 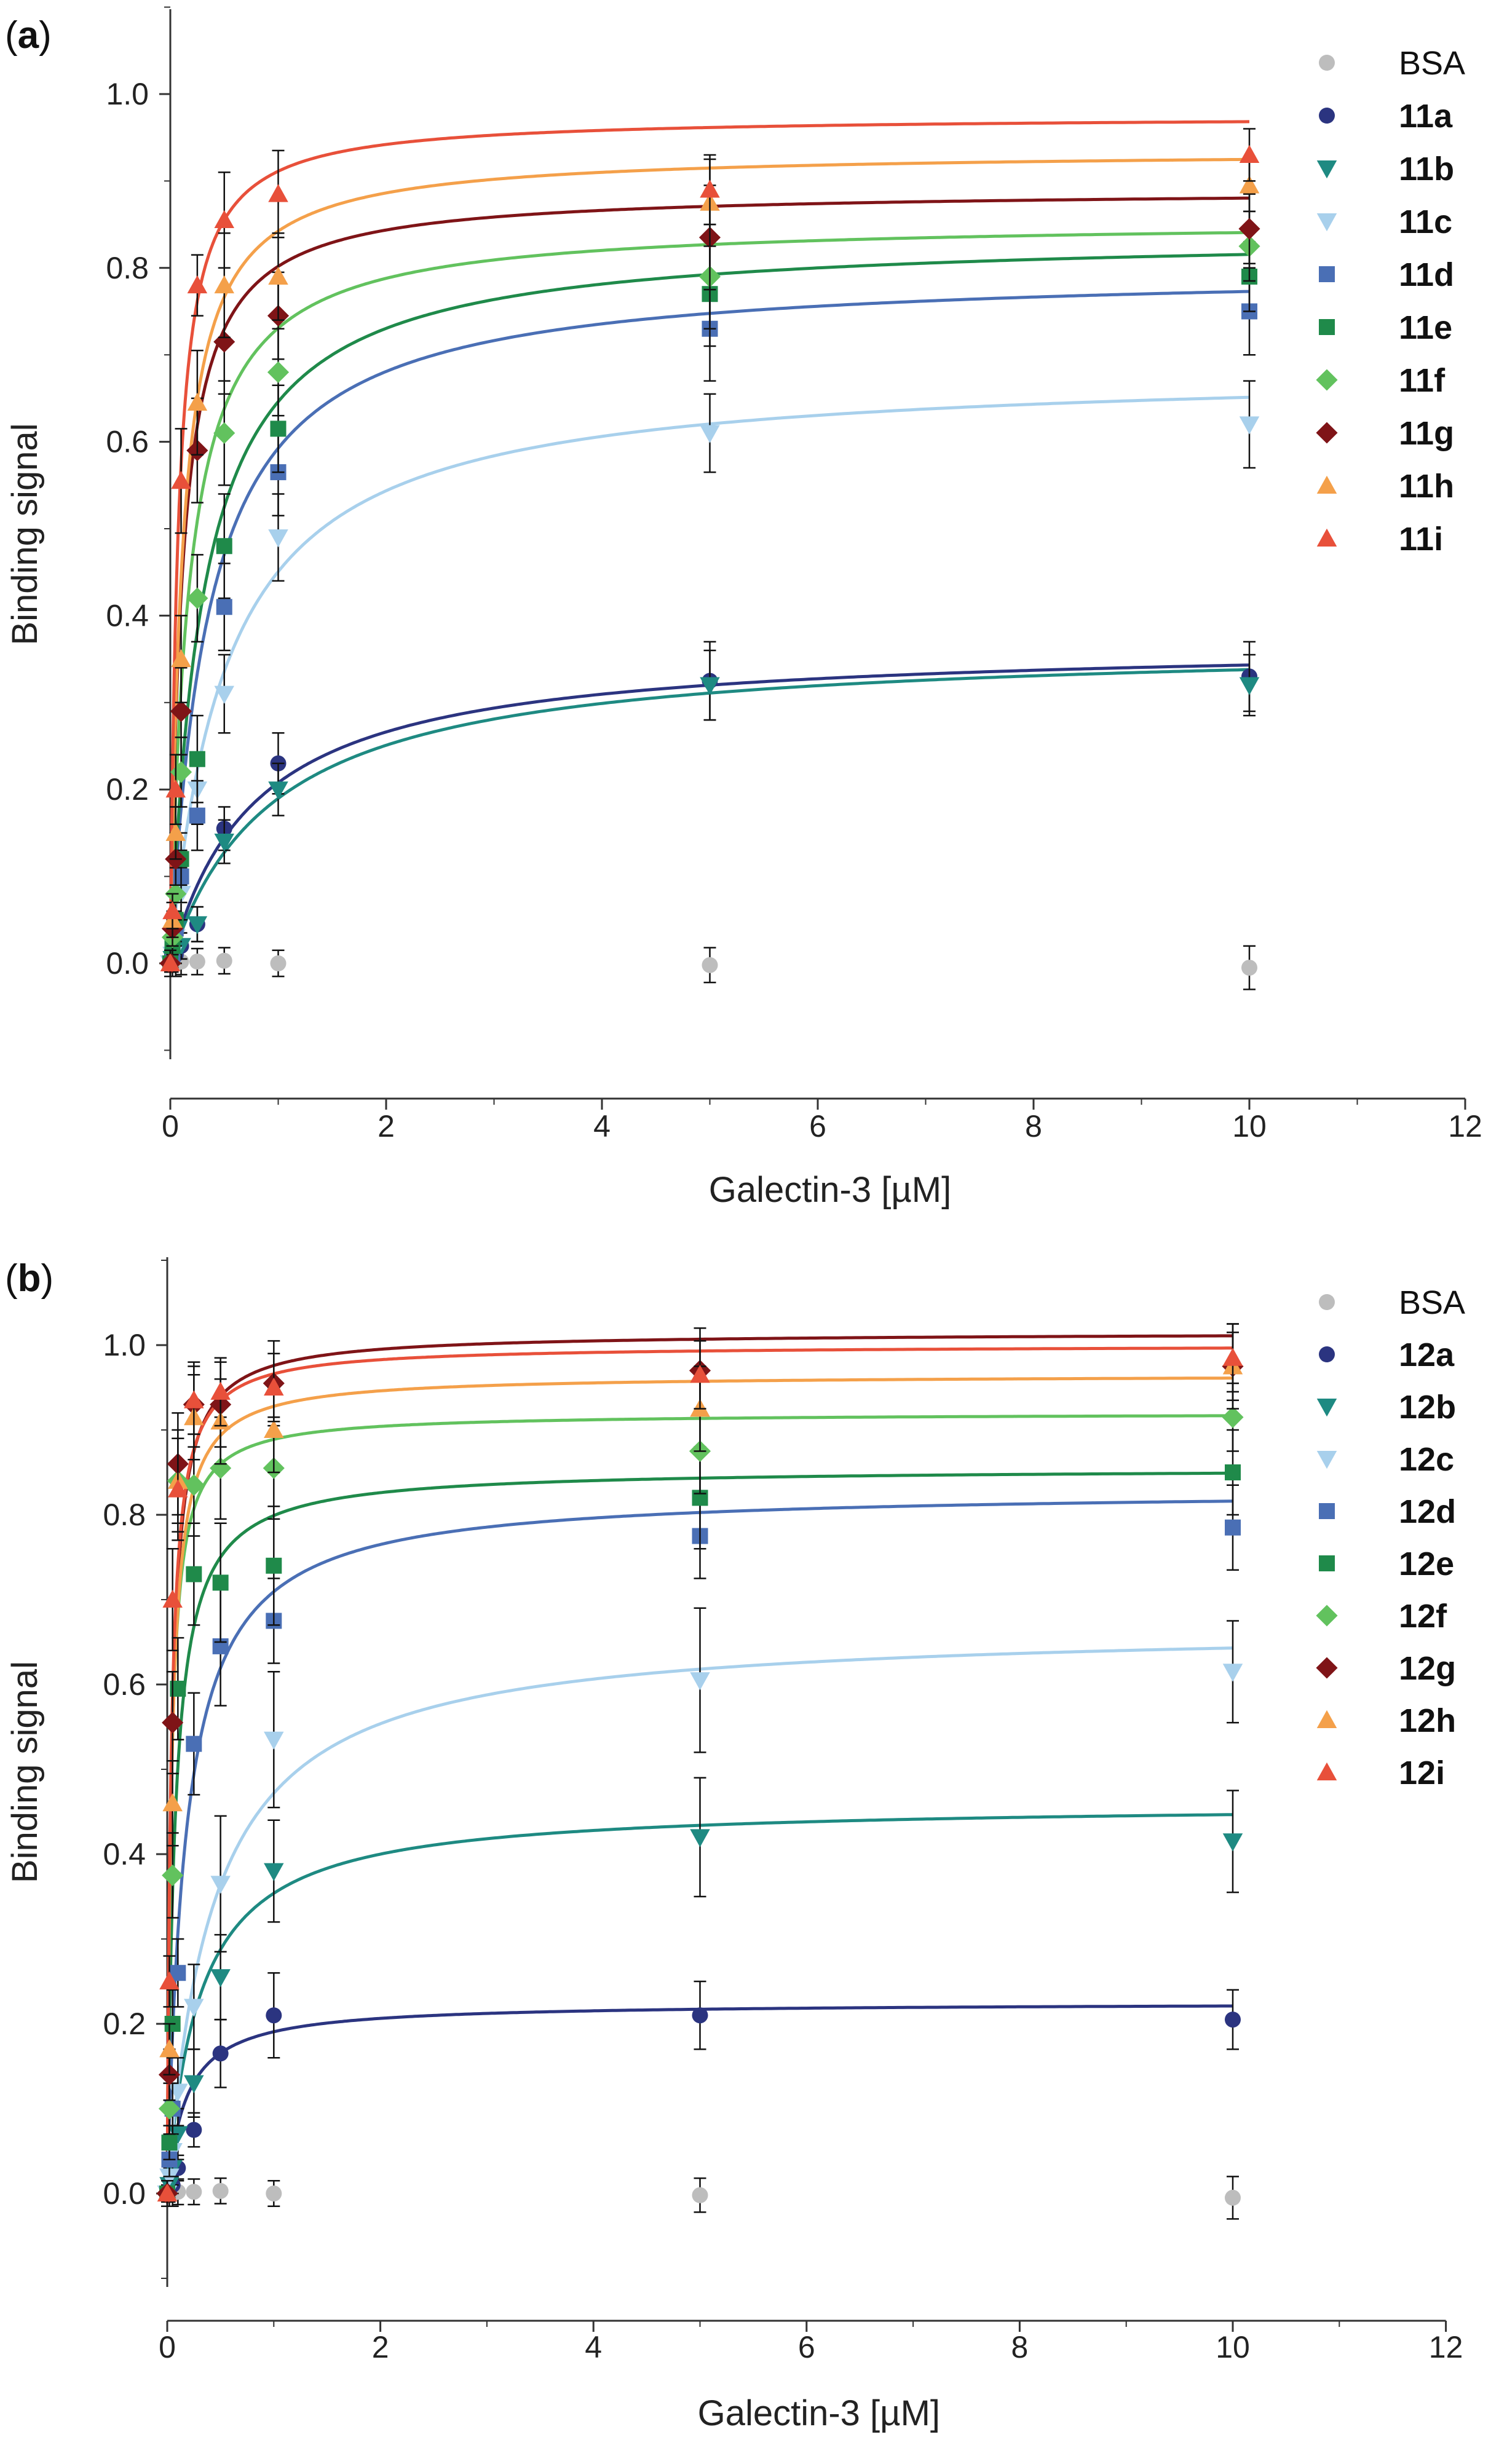 I want to click on y-tick-label: 0.8, so click(x=125, y=1515).